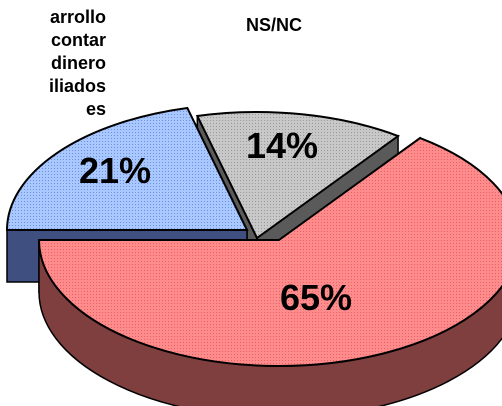 Image resolution: width=502 pixels, height=406 pixels. I want to click on percent-label-0: 21%, so click(115, 170).